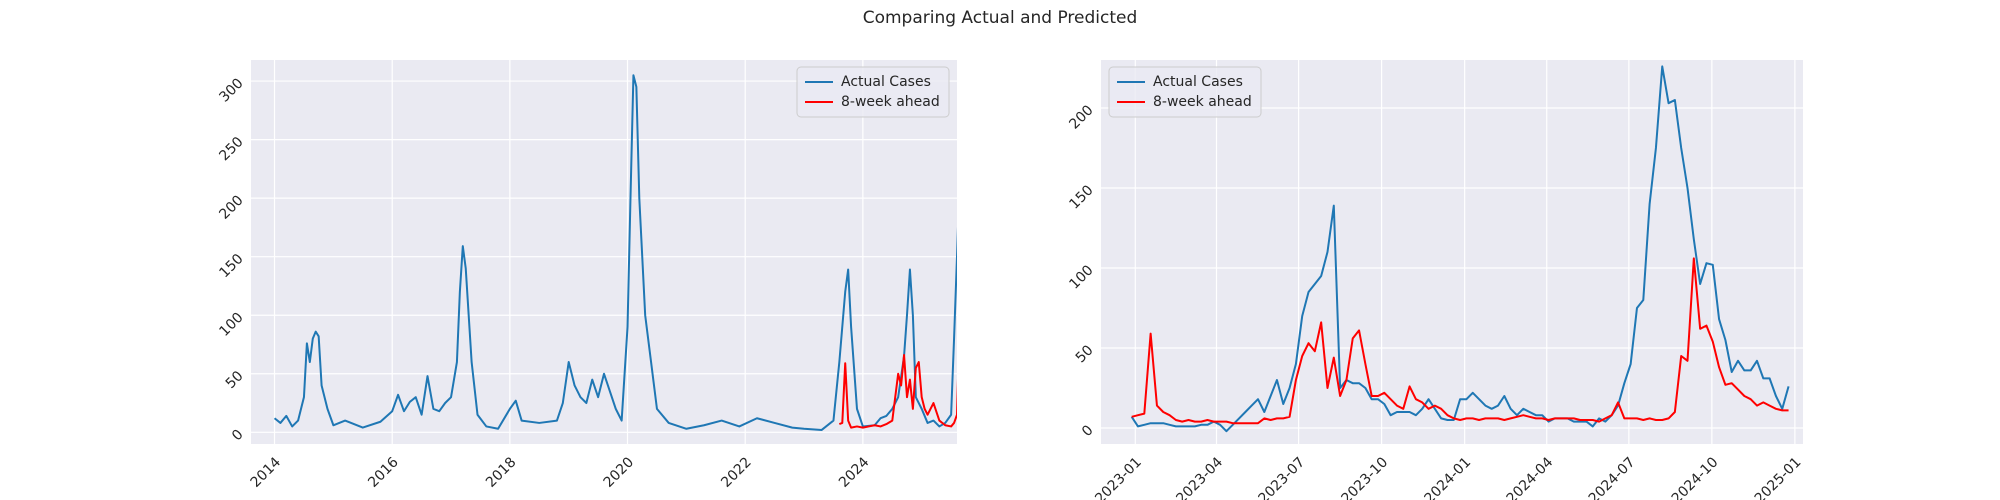 The height and width of the screenshot is (500, 2000). I want to click on x-tick-label: 2024-01, so click(1448, 477).